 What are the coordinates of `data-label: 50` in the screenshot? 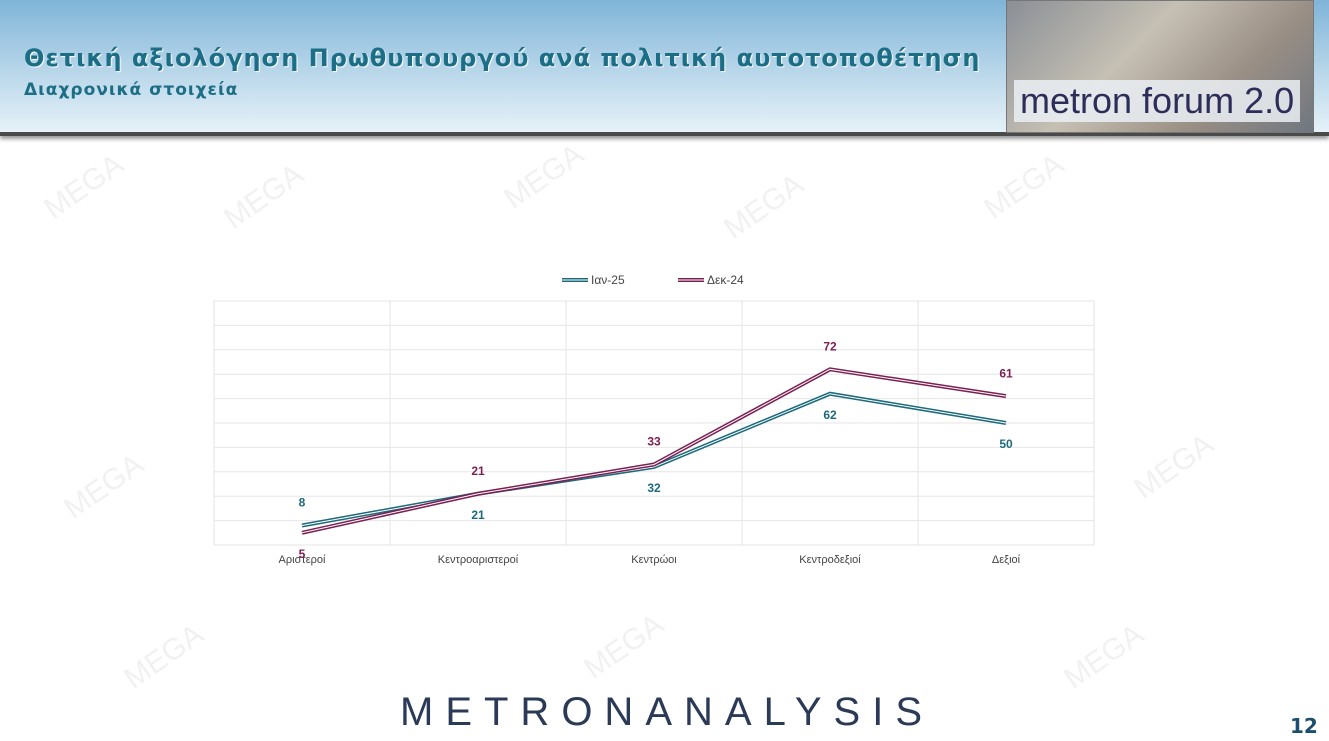 It's located at (1006, 444).